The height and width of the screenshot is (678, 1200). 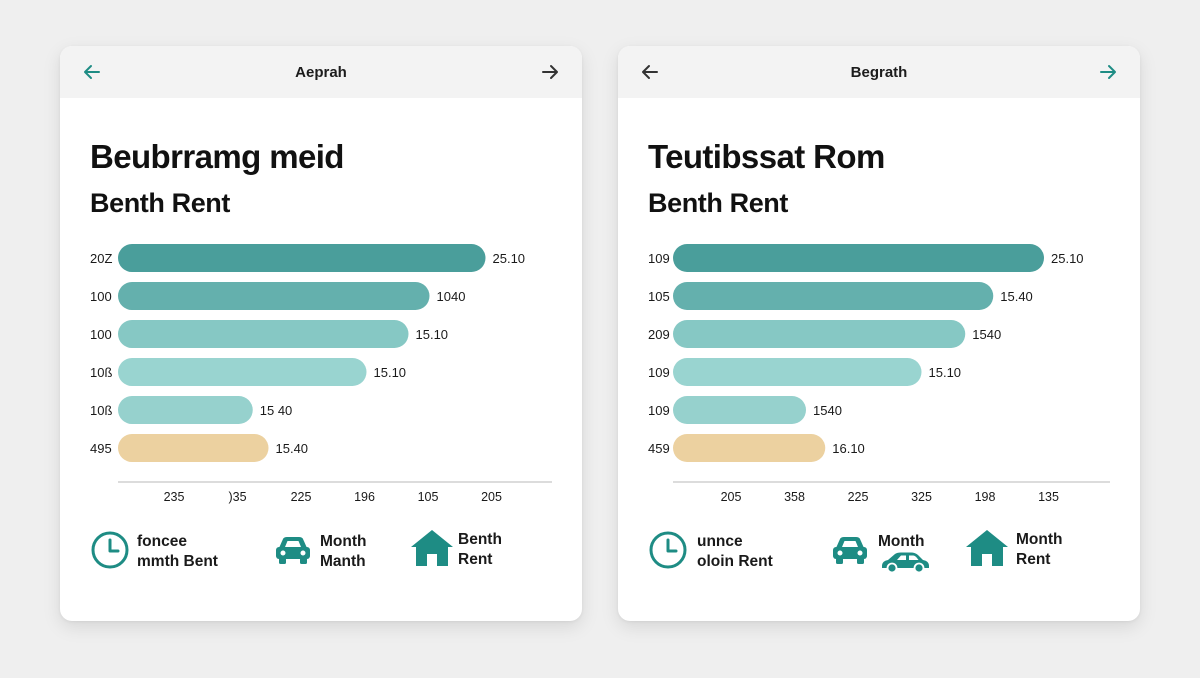 I want to click on legend-label-line1: Benth, so click(x=480, y=539).